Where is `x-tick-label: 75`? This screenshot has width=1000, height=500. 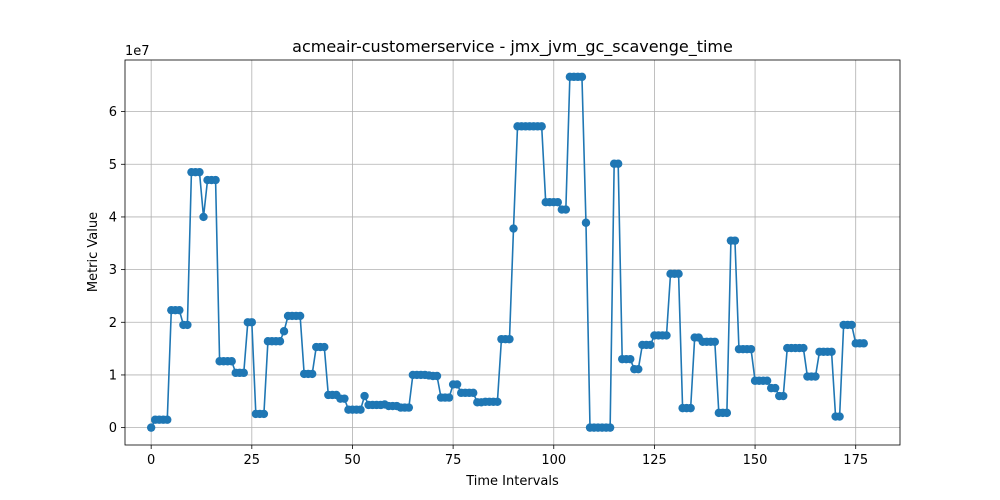
x-tick-label: 75 is located at coordinates (453, 460).